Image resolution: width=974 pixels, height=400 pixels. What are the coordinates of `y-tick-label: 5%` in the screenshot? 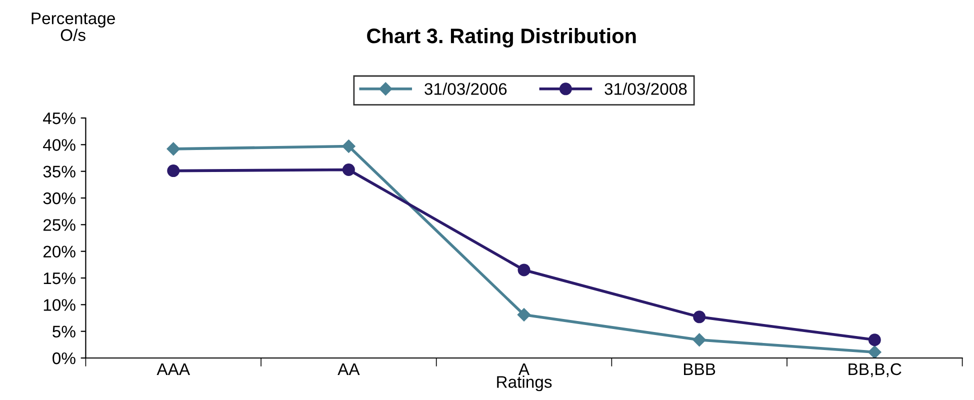 It's located at (64, 332).